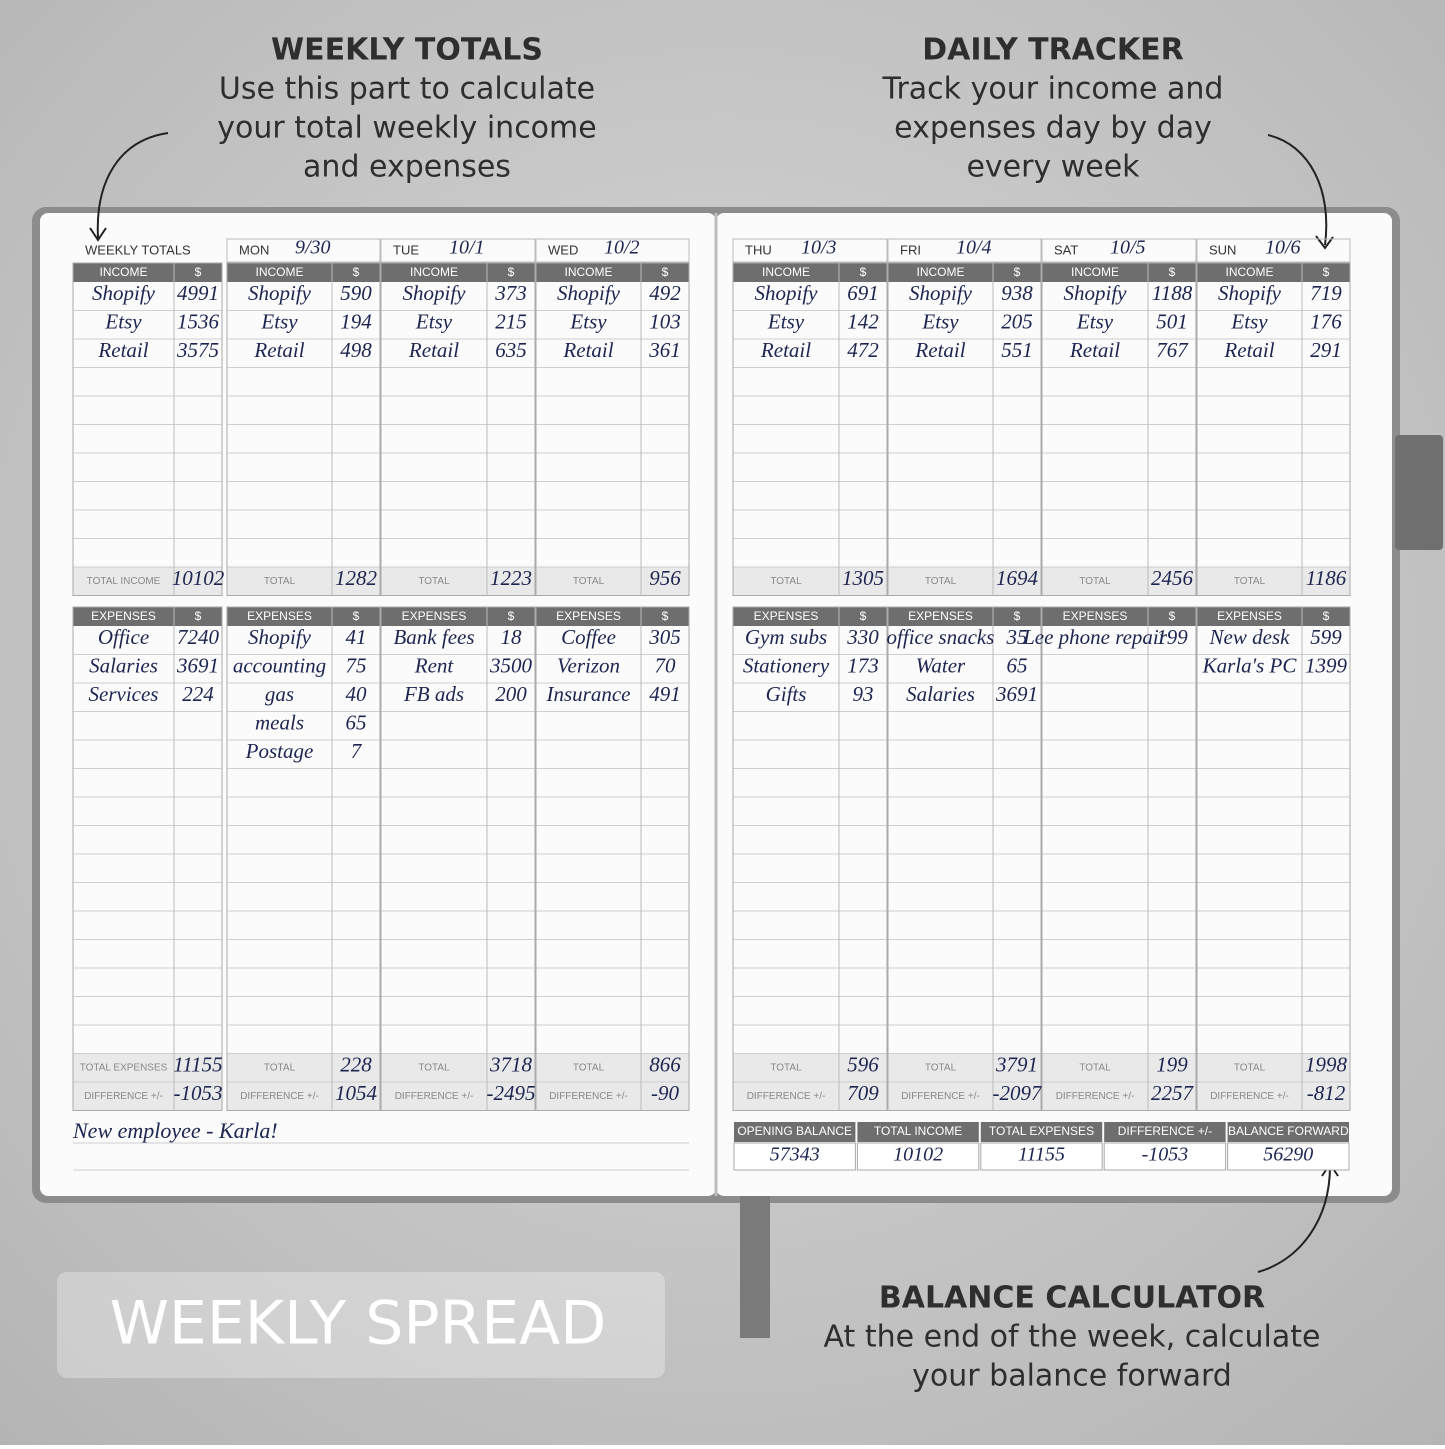 The height and width of the screenshot is (1449, 1445). What do you see at coordinates (1324, 242) in the screenshot?
I see `arrow-head` at bounding box center [1324, 242].